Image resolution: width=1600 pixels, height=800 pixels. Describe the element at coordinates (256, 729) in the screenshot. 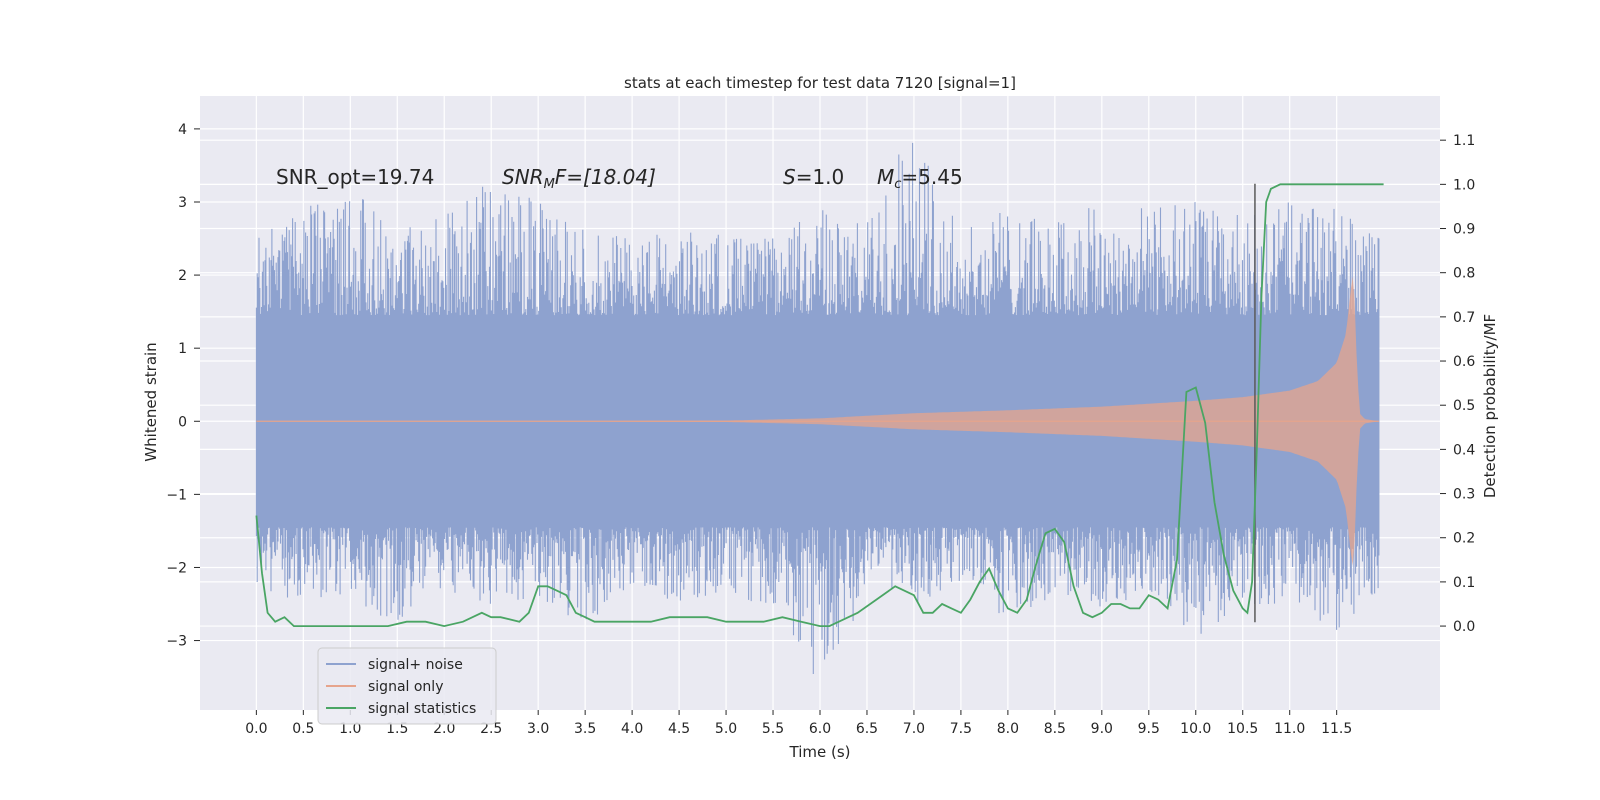

I see `x-tick-label: 0.0` at that location.